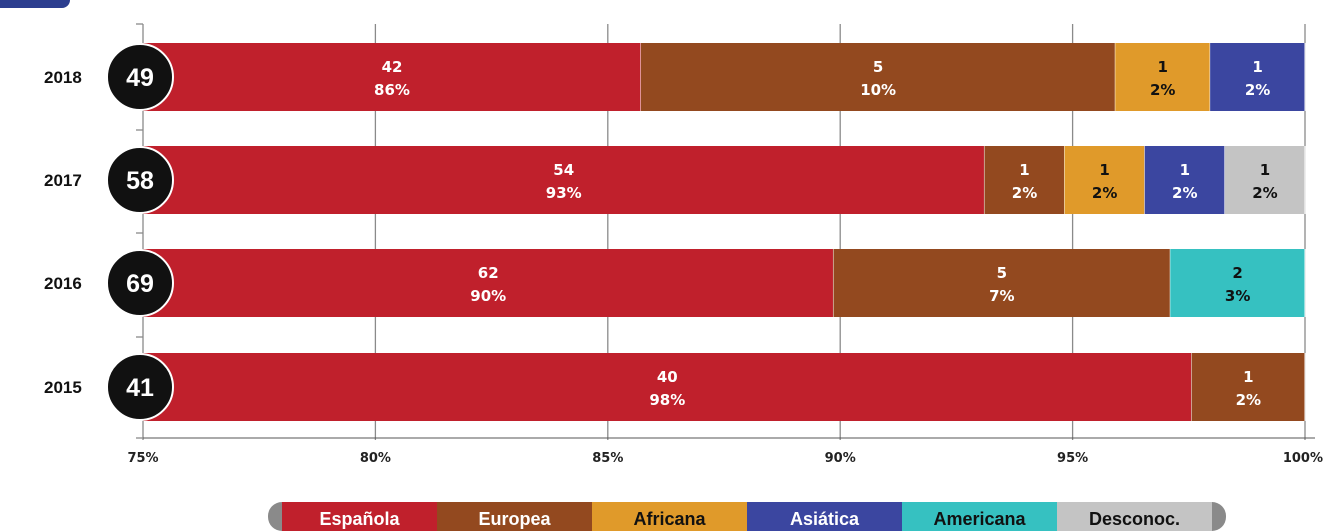 The width and height of the screenshot is (1325, 531). Describe the element at coordinates (878, 90) in the screenshot. I see `segment-percent-label: 10%` at that location.